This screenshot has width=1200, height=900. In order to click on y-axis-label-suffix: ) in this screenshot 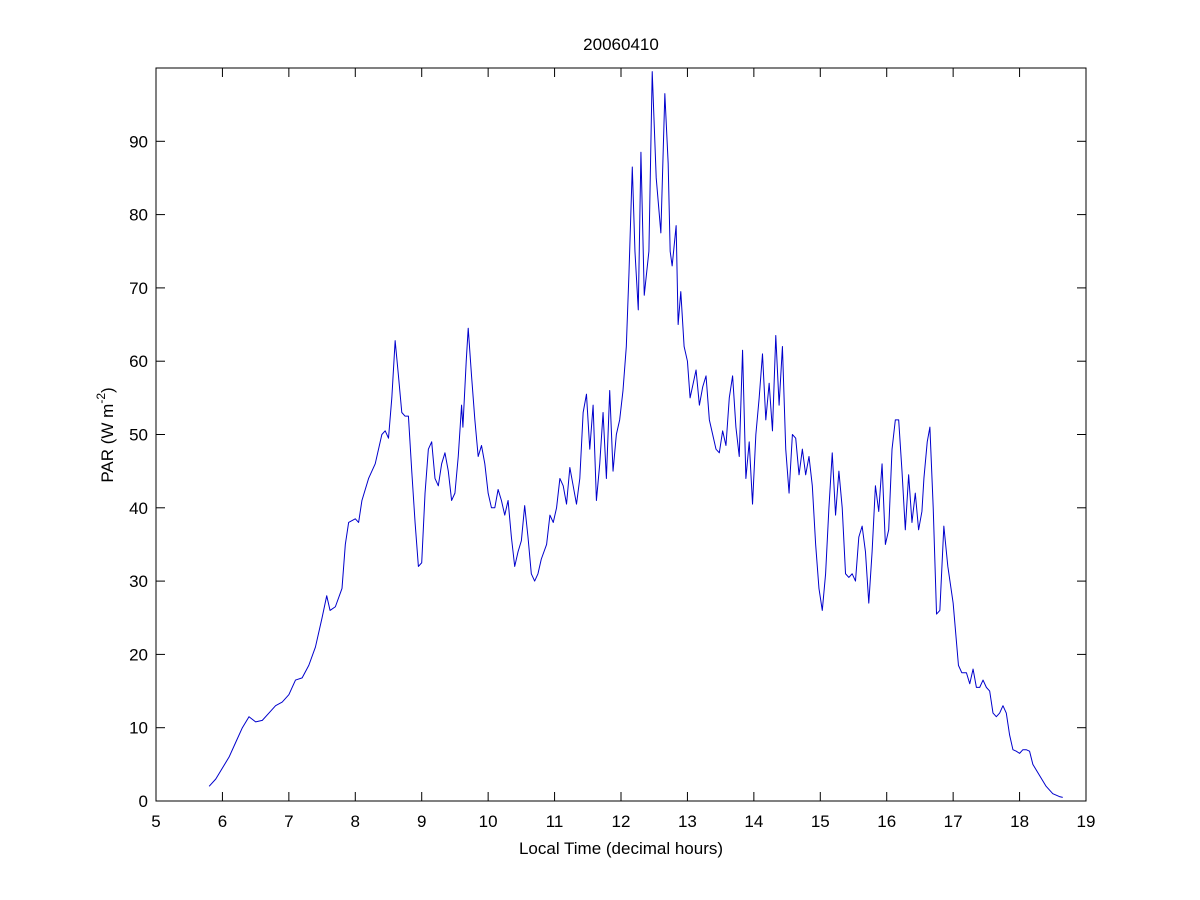, I will do `click(107, 390)`.